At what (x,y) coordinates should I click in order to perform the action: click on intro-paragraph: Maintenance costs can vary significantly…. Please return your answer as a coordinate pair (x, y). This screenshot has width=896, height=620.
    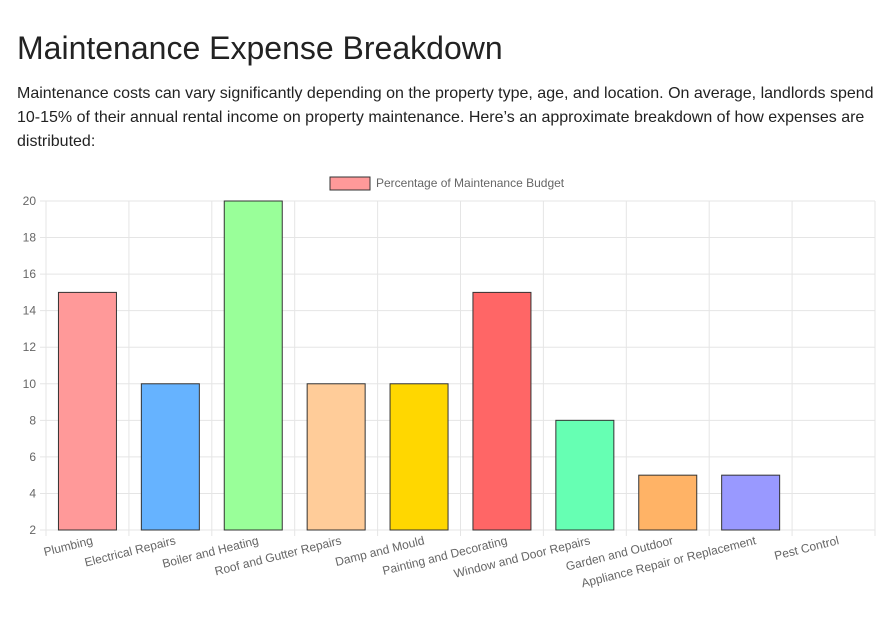
    Looking at the image, I should click on (445, 117).